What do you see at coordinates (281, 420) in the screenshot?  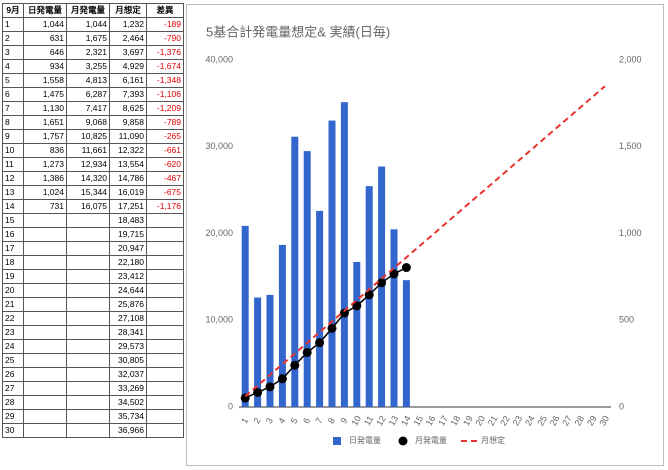 I see `x-tick-label: 4` at bounding box center [281, 420].